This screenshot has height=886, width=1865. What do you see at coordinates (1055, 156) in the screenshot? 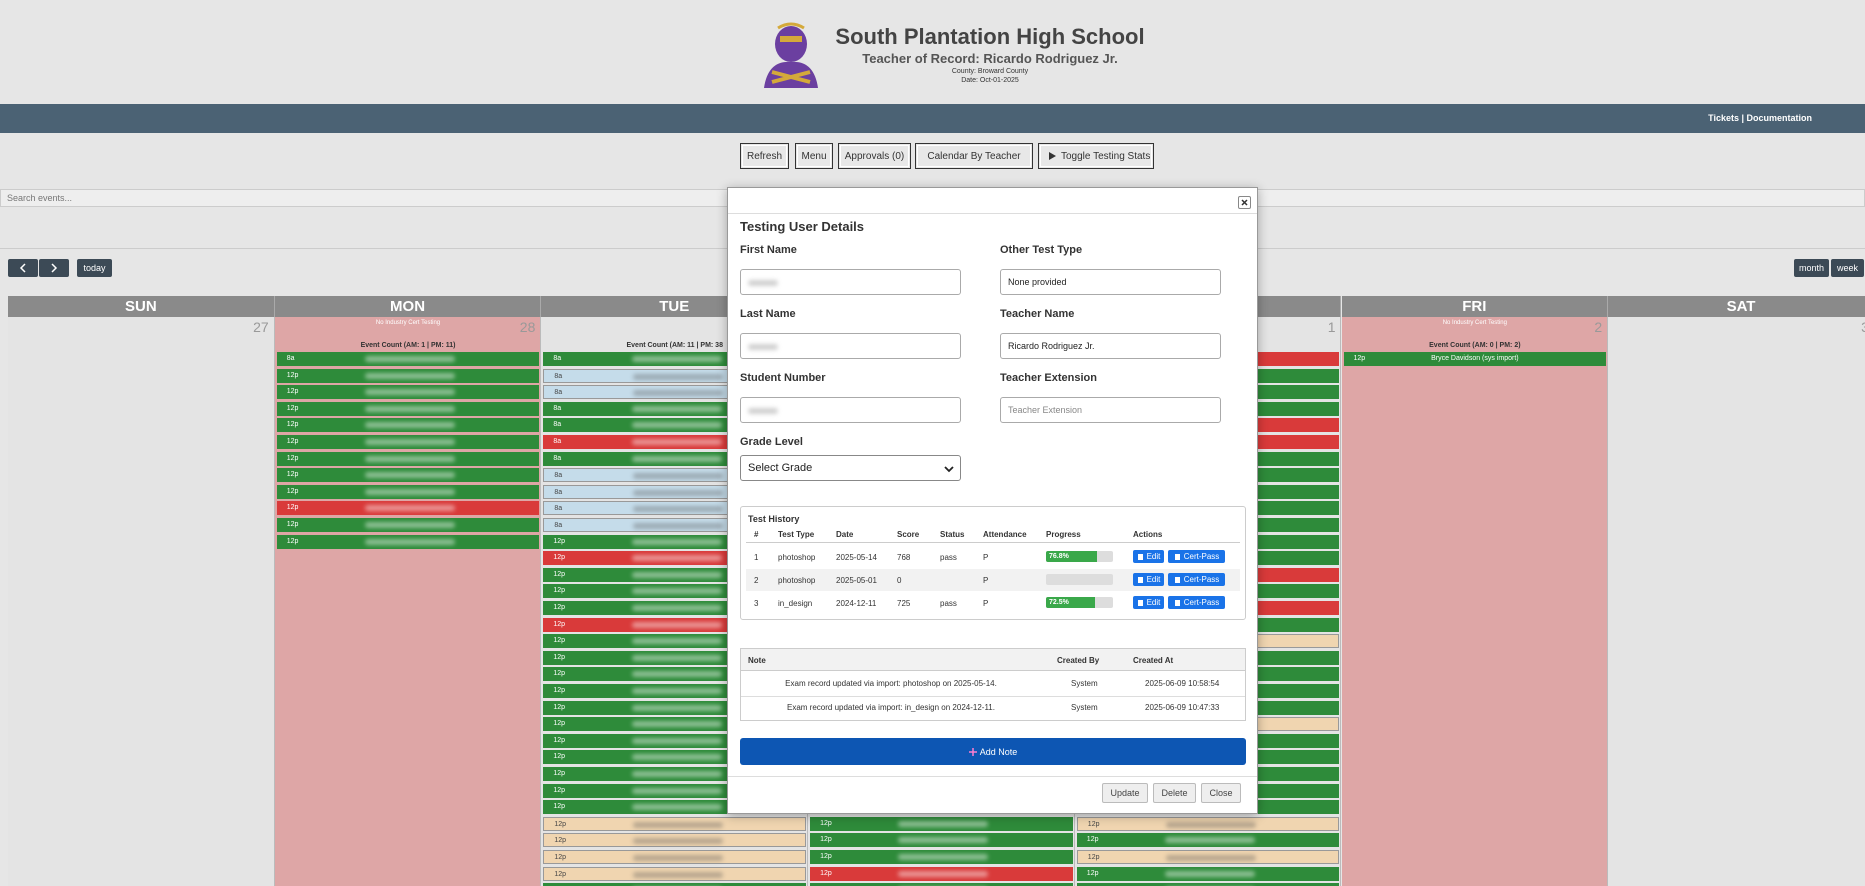
I see `play-icon` at bounding box center [1055, 156].